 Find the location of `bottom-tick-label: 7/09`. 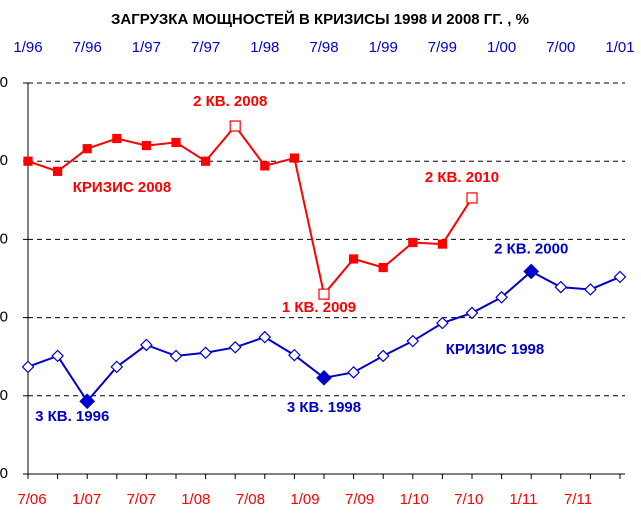

bottom-tick-label: 7/09 is located at coordinates (359, 499).